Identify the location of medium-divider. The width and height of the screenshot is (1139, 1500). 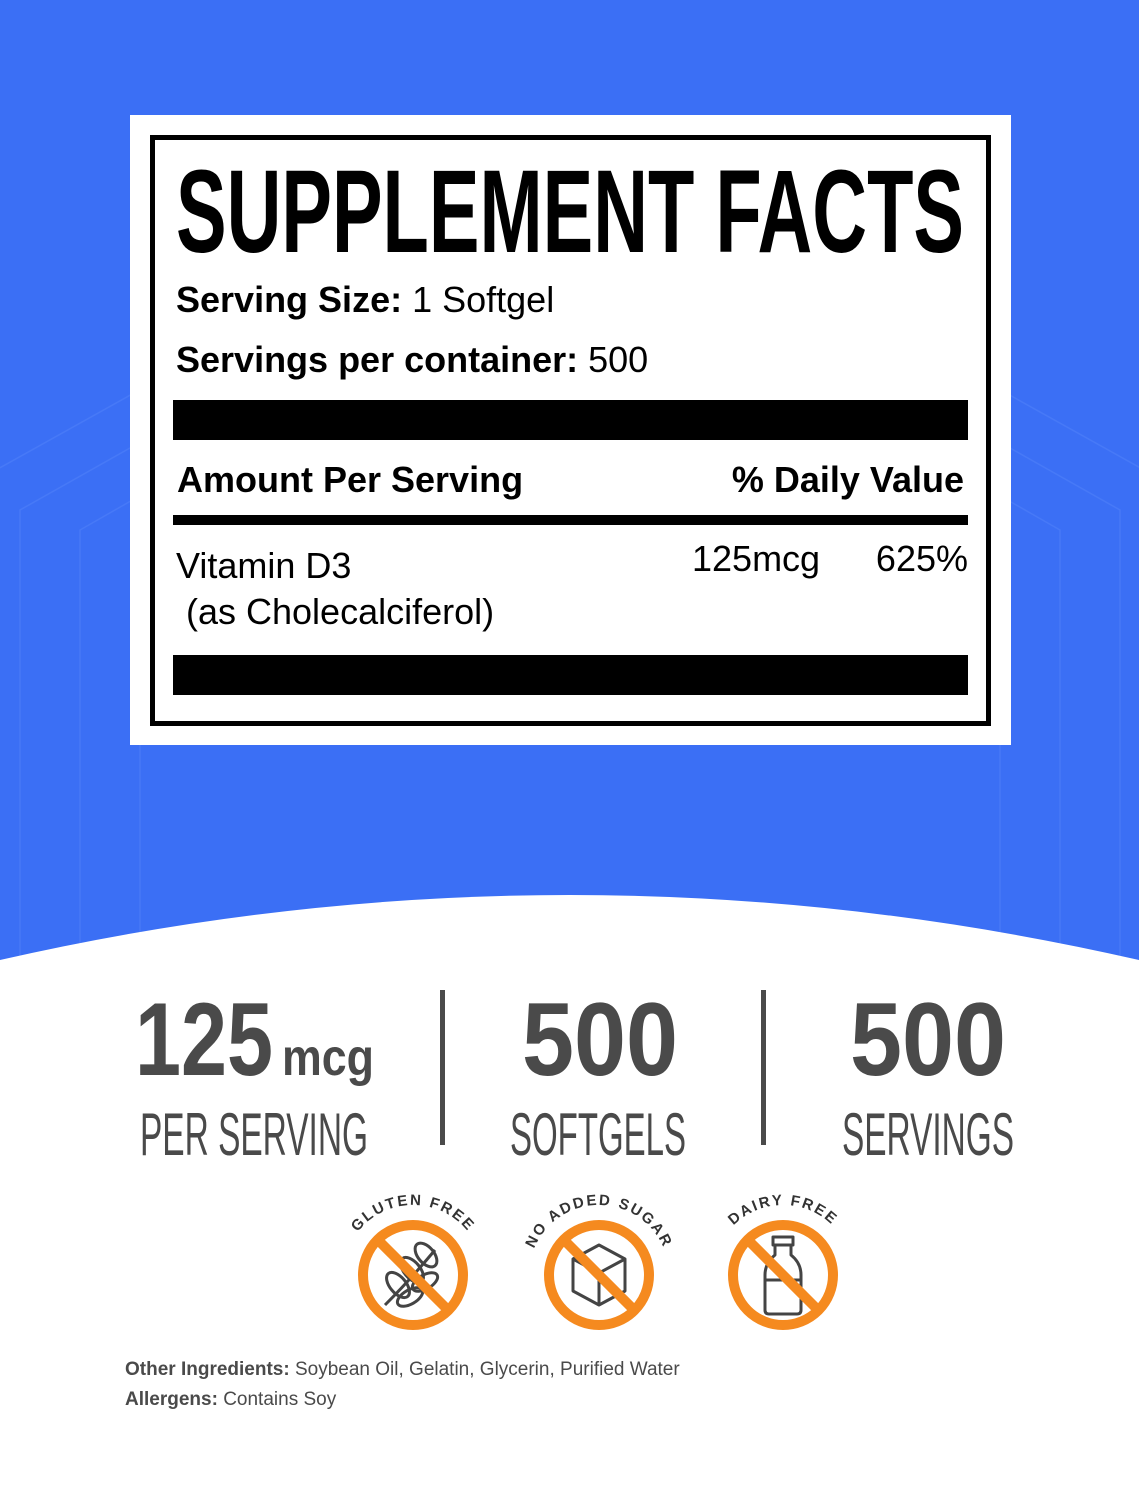
(570, 520).